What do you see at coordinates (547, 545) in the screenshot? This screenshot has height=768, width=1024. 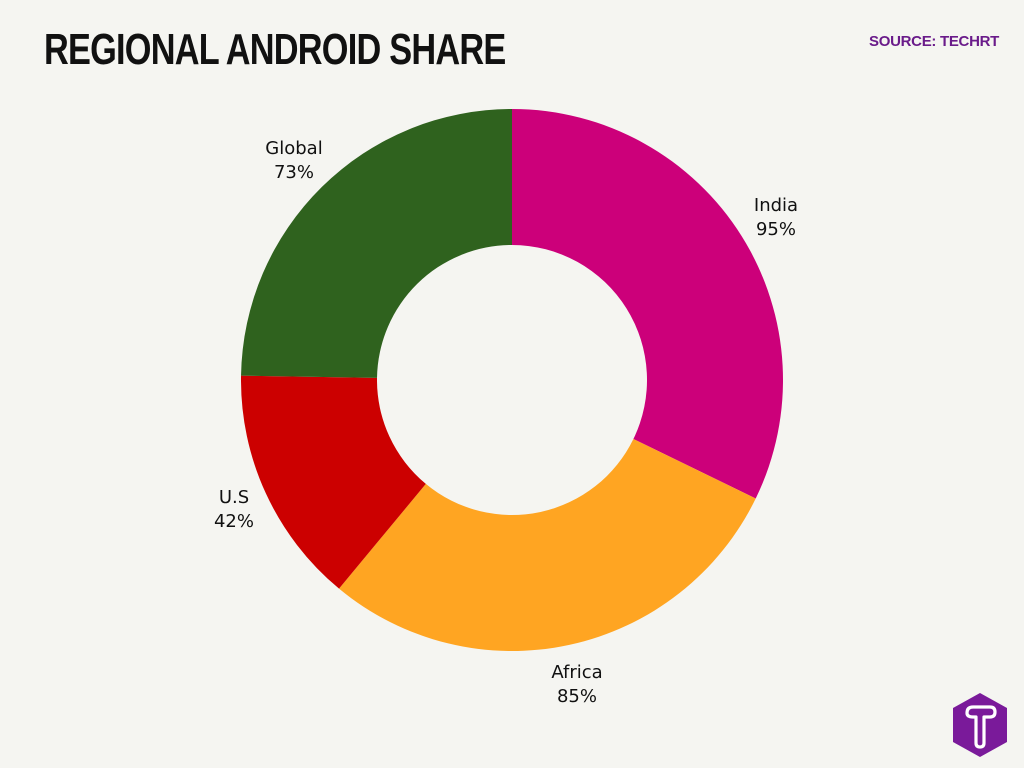 I see `slice-africa` at bounding box center [547, 545].